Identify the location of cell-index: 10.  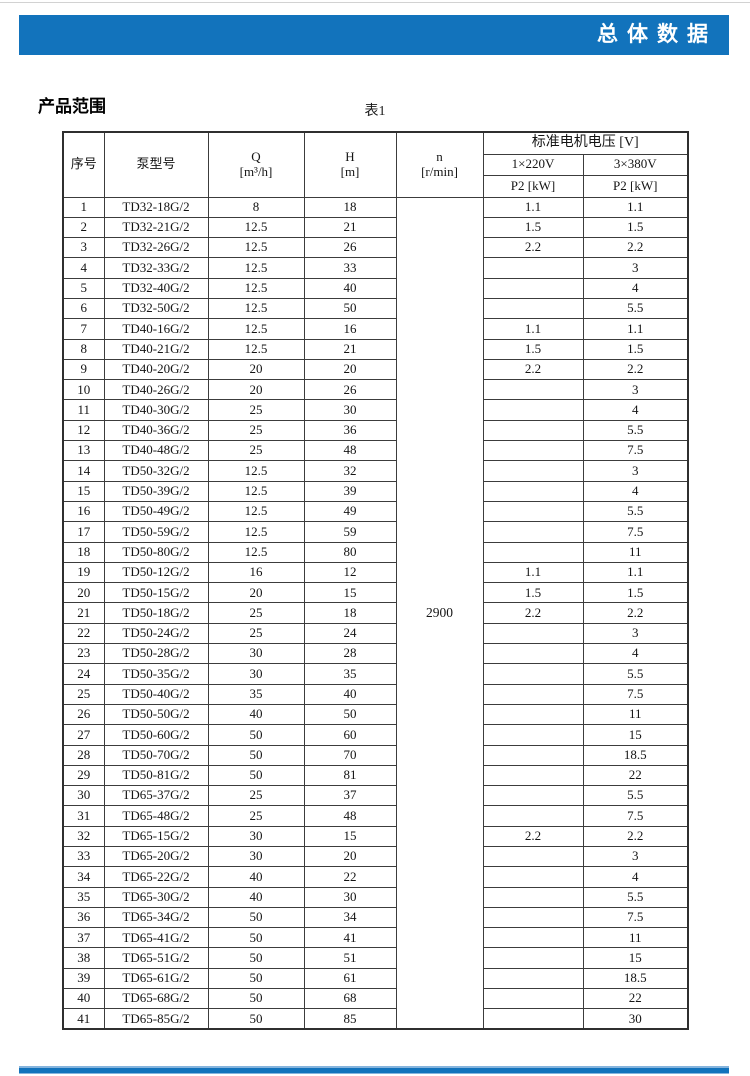
(83, 390).